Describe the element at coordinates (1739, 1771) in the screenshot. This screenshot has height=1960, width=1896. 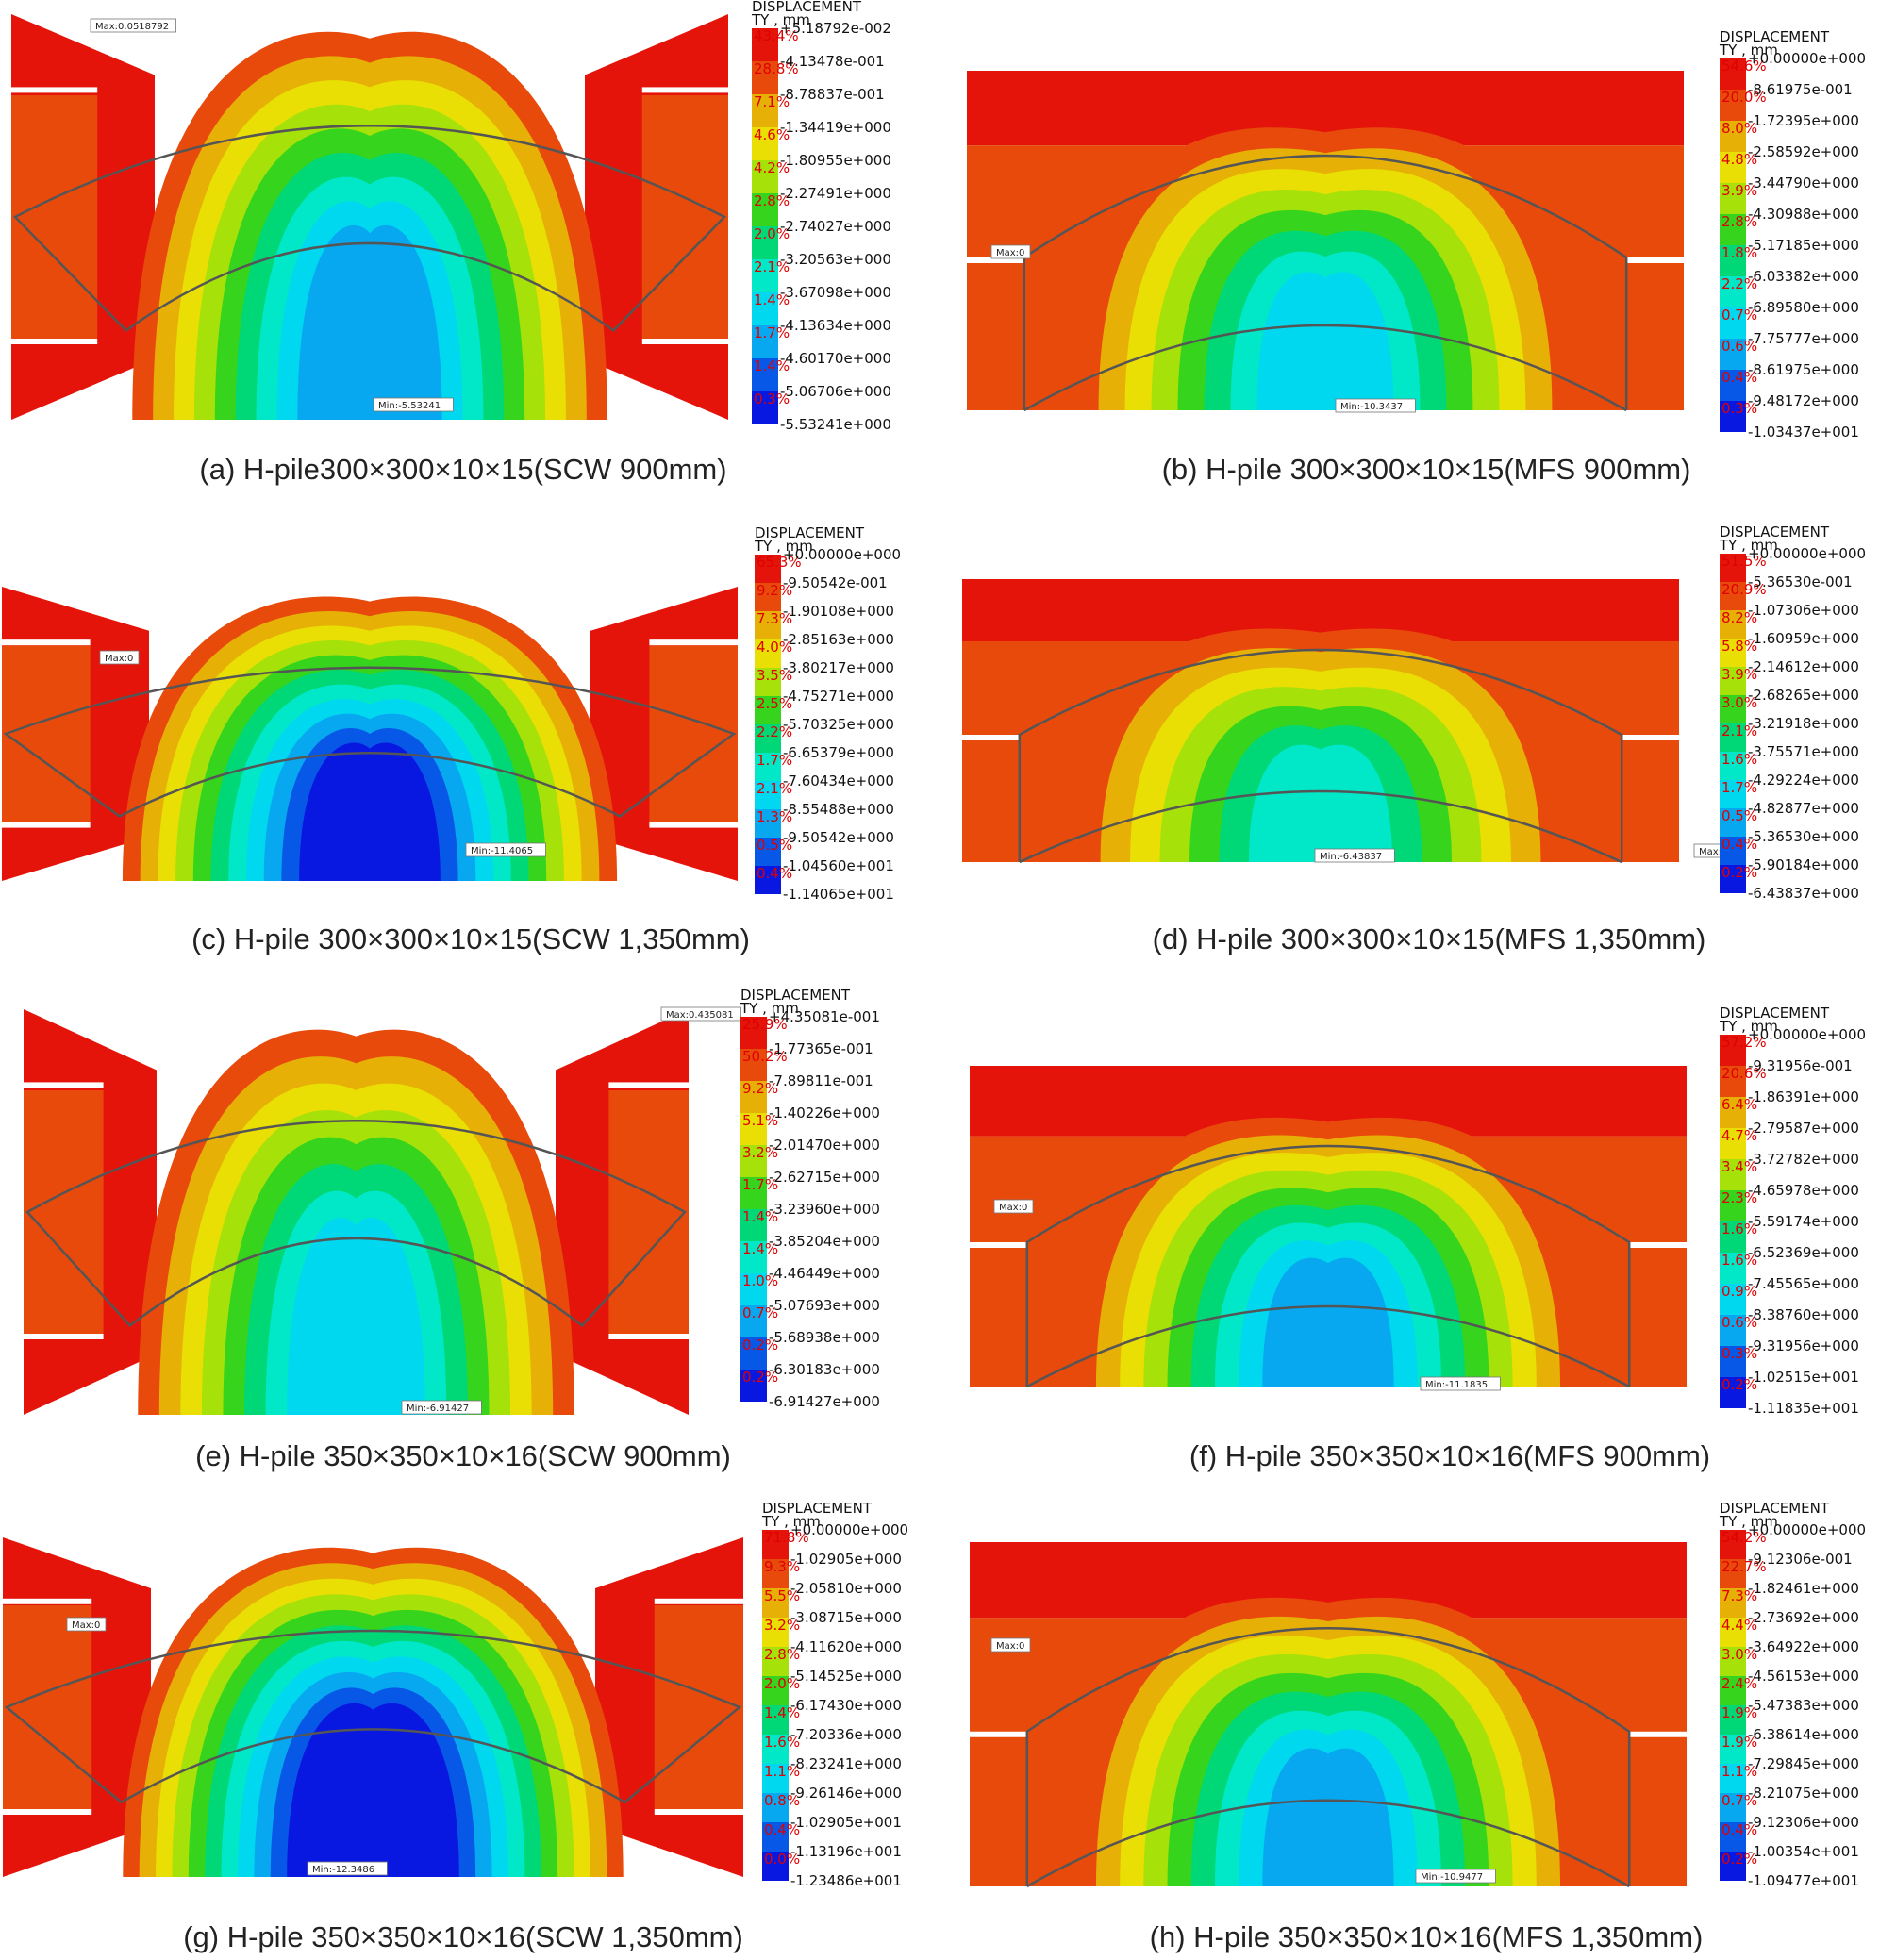
I see `legend-percent: 1.1%` at that location.